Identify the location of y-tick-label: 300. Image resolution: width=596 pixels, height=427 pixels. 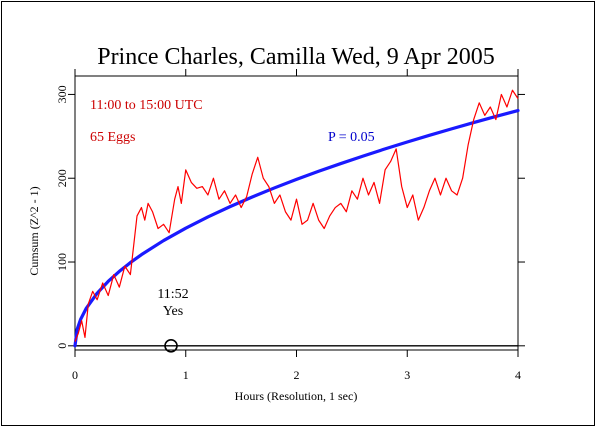
(62, 94).